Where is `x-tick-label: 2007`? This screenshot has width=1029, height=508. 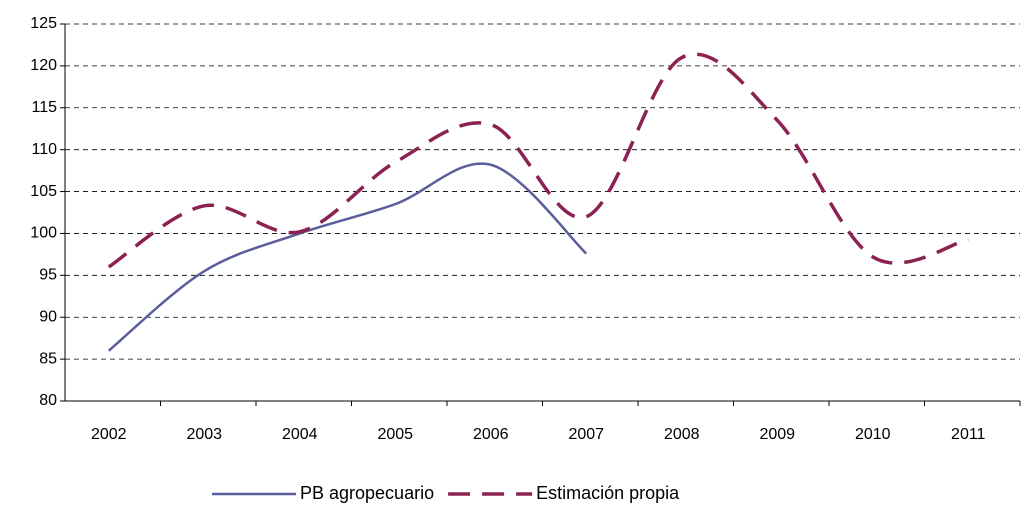 x-tick-label: 2007 is located at coordinates (586, 434).